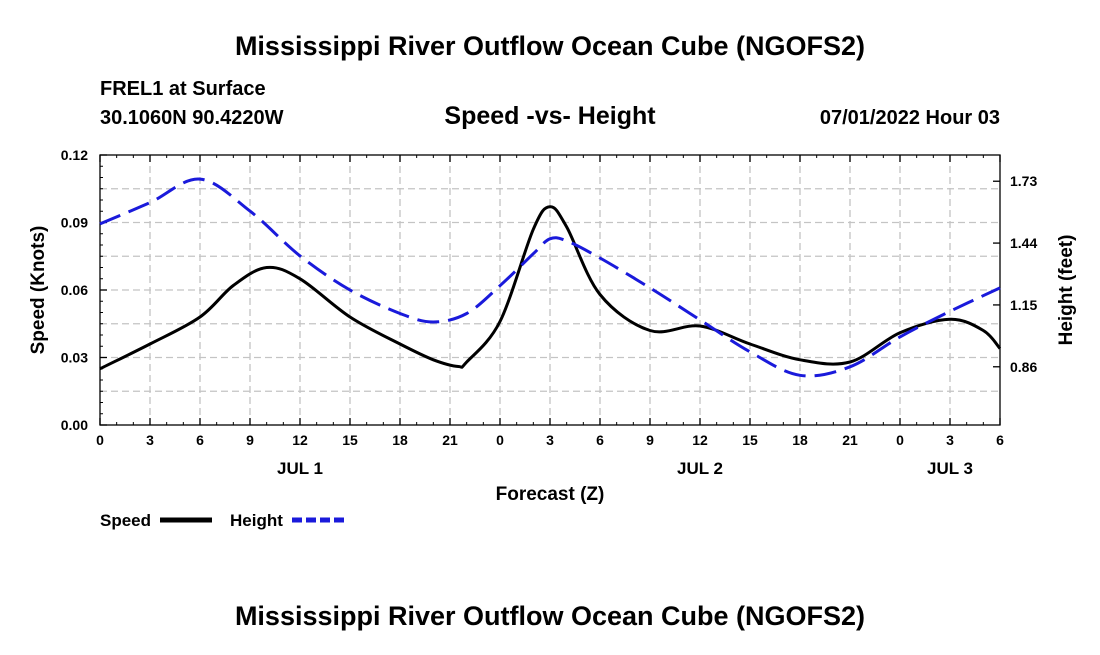 The image size is (1100, 655). Describe the element at coordinates (910, 118) in the screenshot. I see `forecast-datetime: 07/01/2022 Hour 03` at that location.